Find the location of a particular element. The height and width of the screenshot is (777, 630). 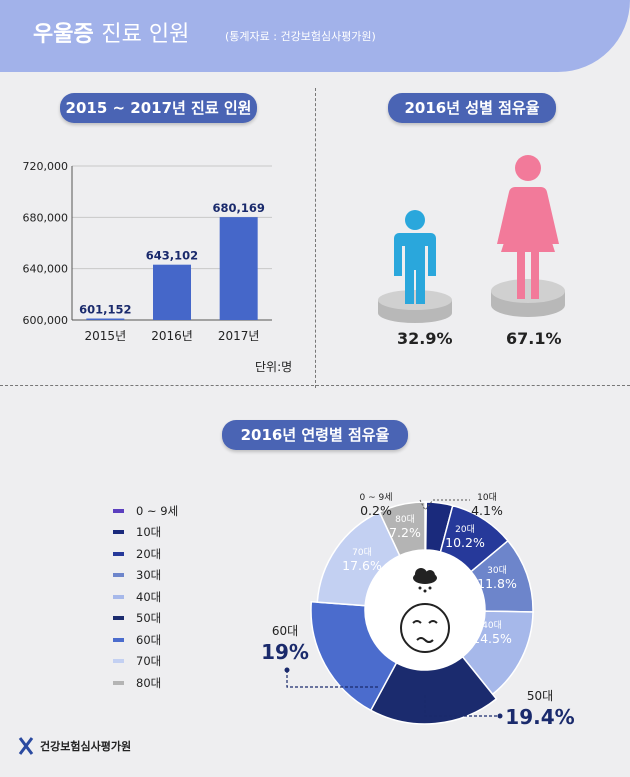

legend-item: 10대 is located at coordinates (145, 533).